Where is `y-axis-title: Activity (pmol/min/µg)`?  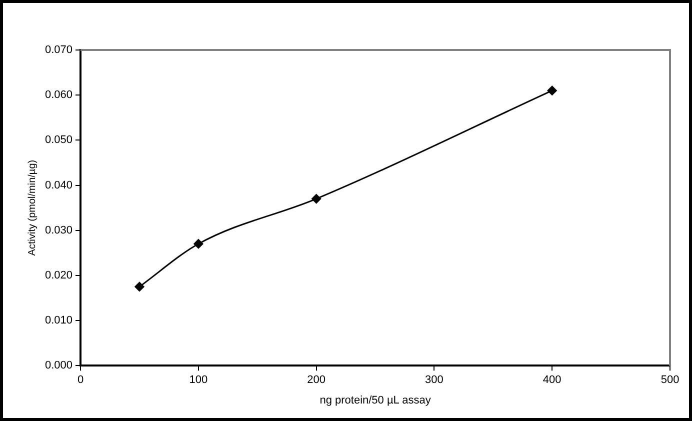
y-axis-title: Activity (pmol/min/µg) is located at coordinates (32, 208).